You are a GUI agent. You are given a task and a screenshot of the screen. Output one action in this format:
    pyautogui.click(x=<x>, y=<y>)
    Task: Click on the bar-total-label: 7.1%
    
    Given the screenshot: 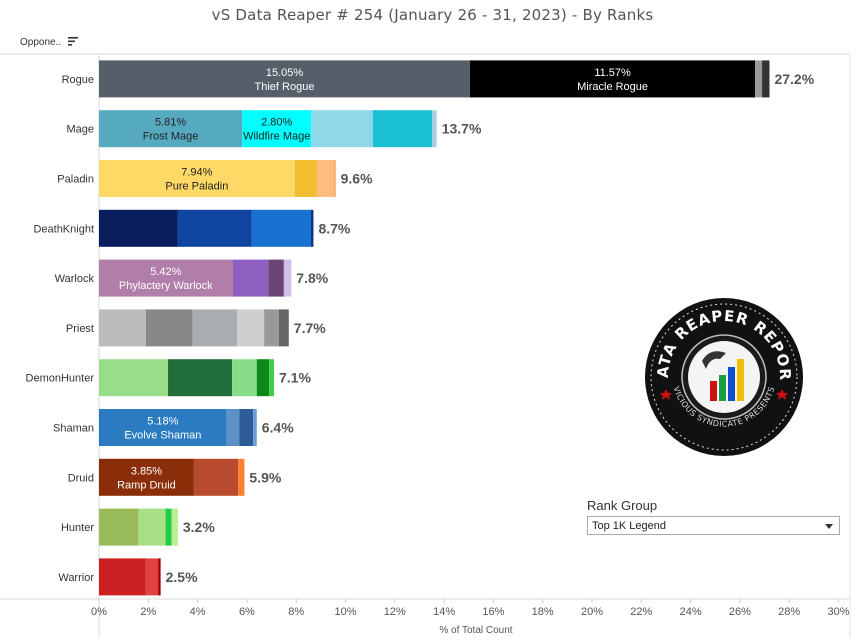 What is the action you would take?
    pyautogui.click(x=295, y=378)
    